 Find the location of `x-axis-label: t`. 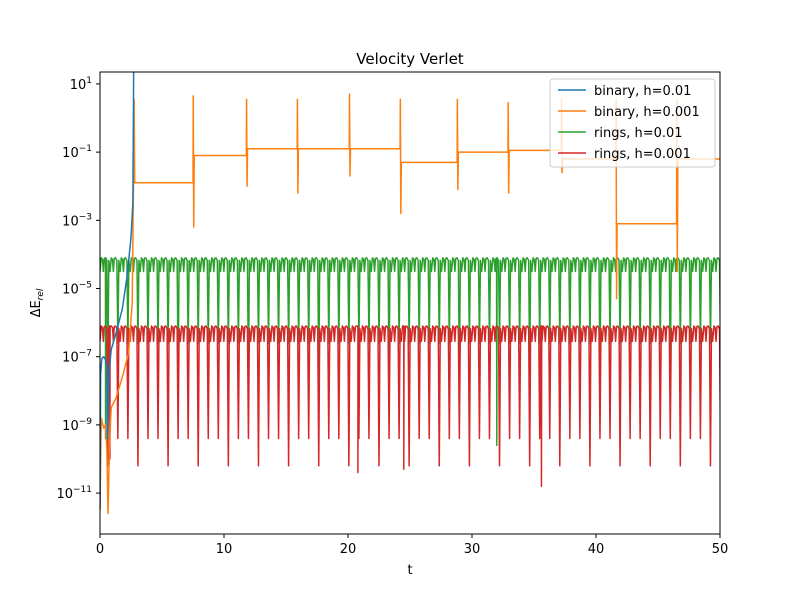

x-axis-label: t is located at coordinates (409, 570).